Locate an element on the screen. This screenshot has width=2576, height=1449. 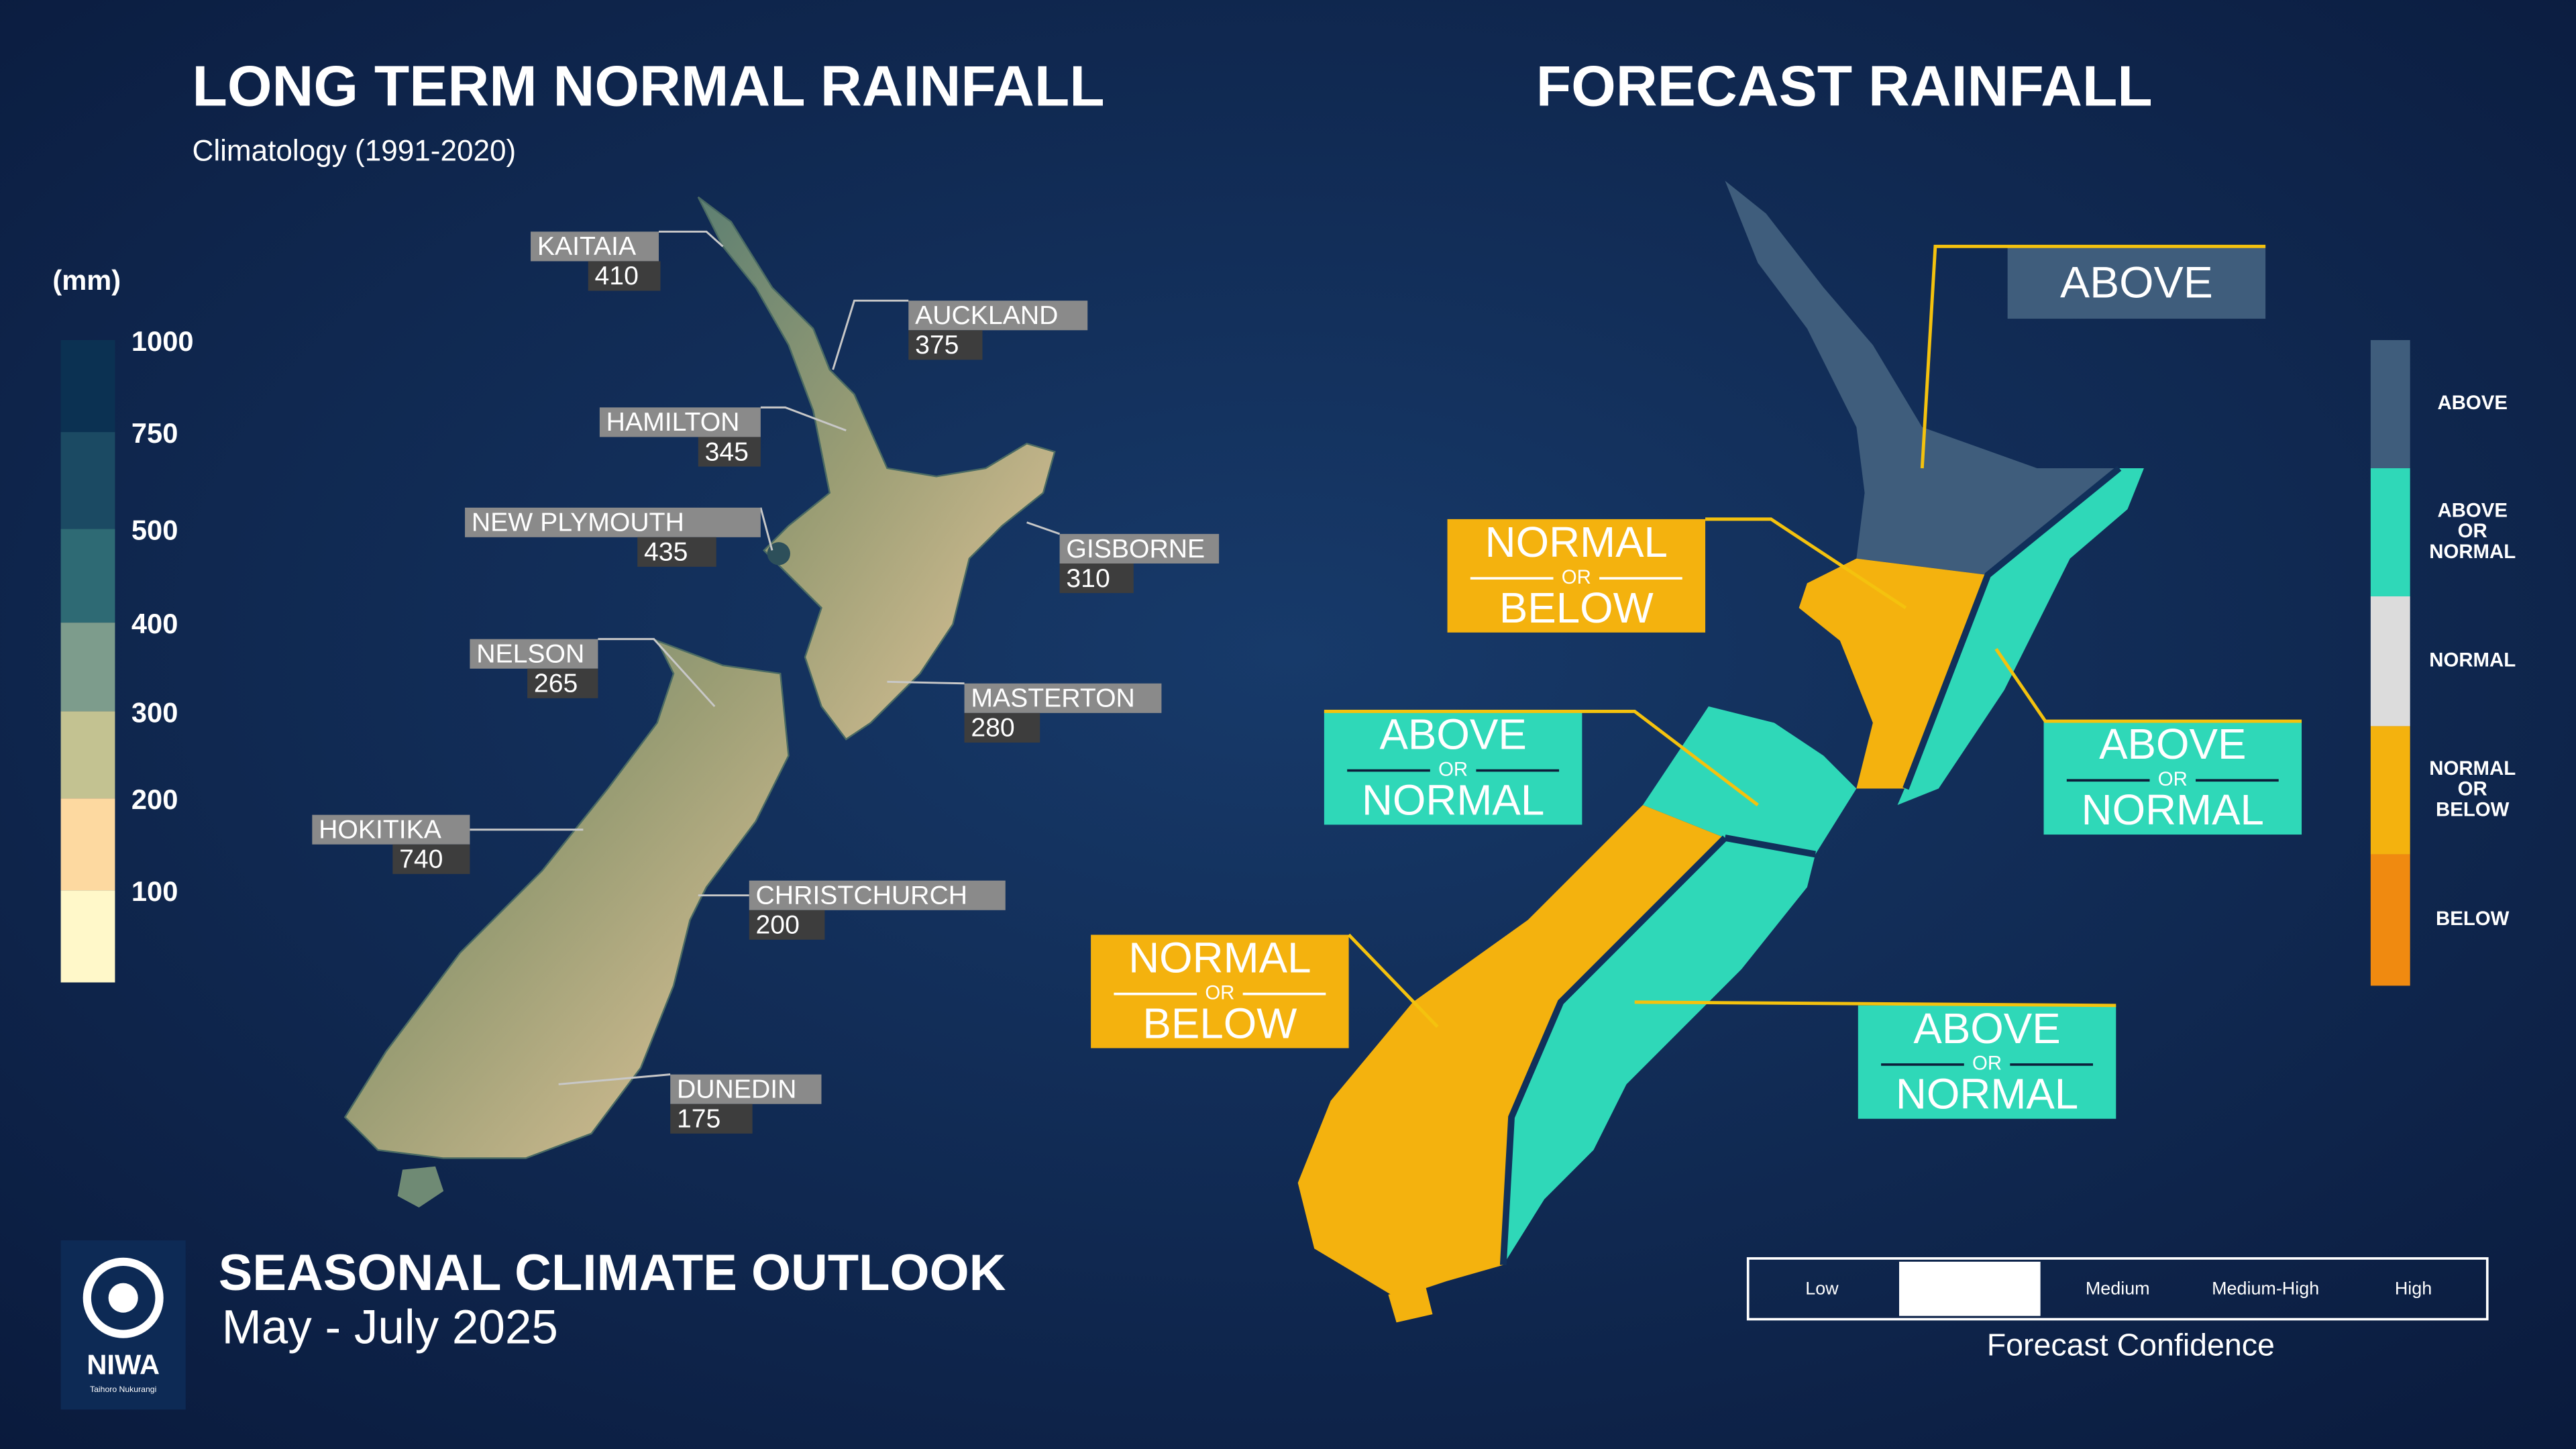
location-value: 200 is located at coordinates (778, 925).